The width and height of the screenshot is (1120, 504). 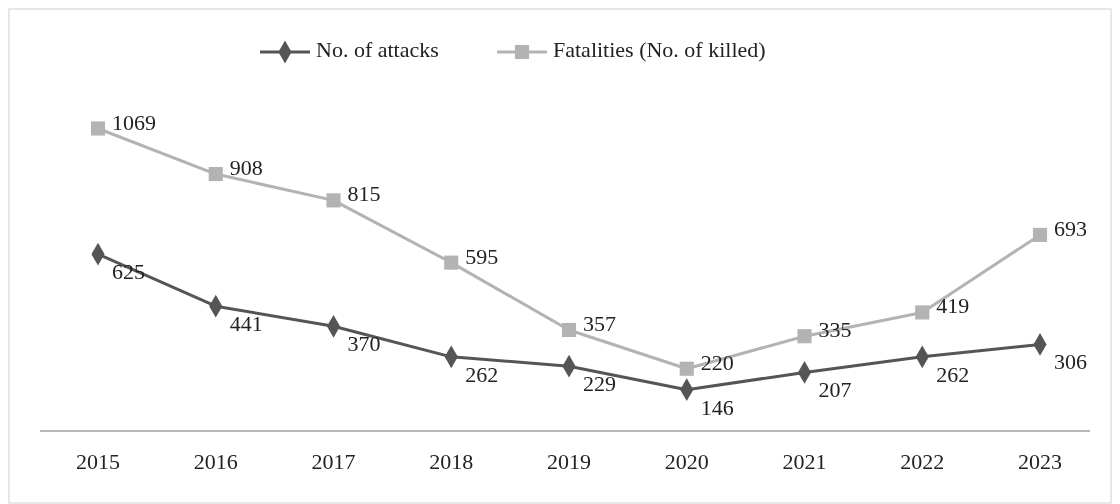 What do you see at coordinates (98, 461) in the screenshot?
I see `x-tick-label: 2015` at bounding box center [98, 461].